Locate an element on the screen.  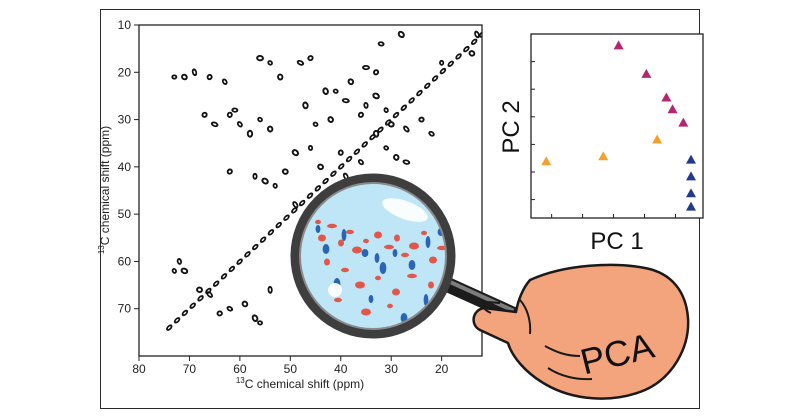
nmr-x-tick-label: 30 is located at coordinates (392, 369).